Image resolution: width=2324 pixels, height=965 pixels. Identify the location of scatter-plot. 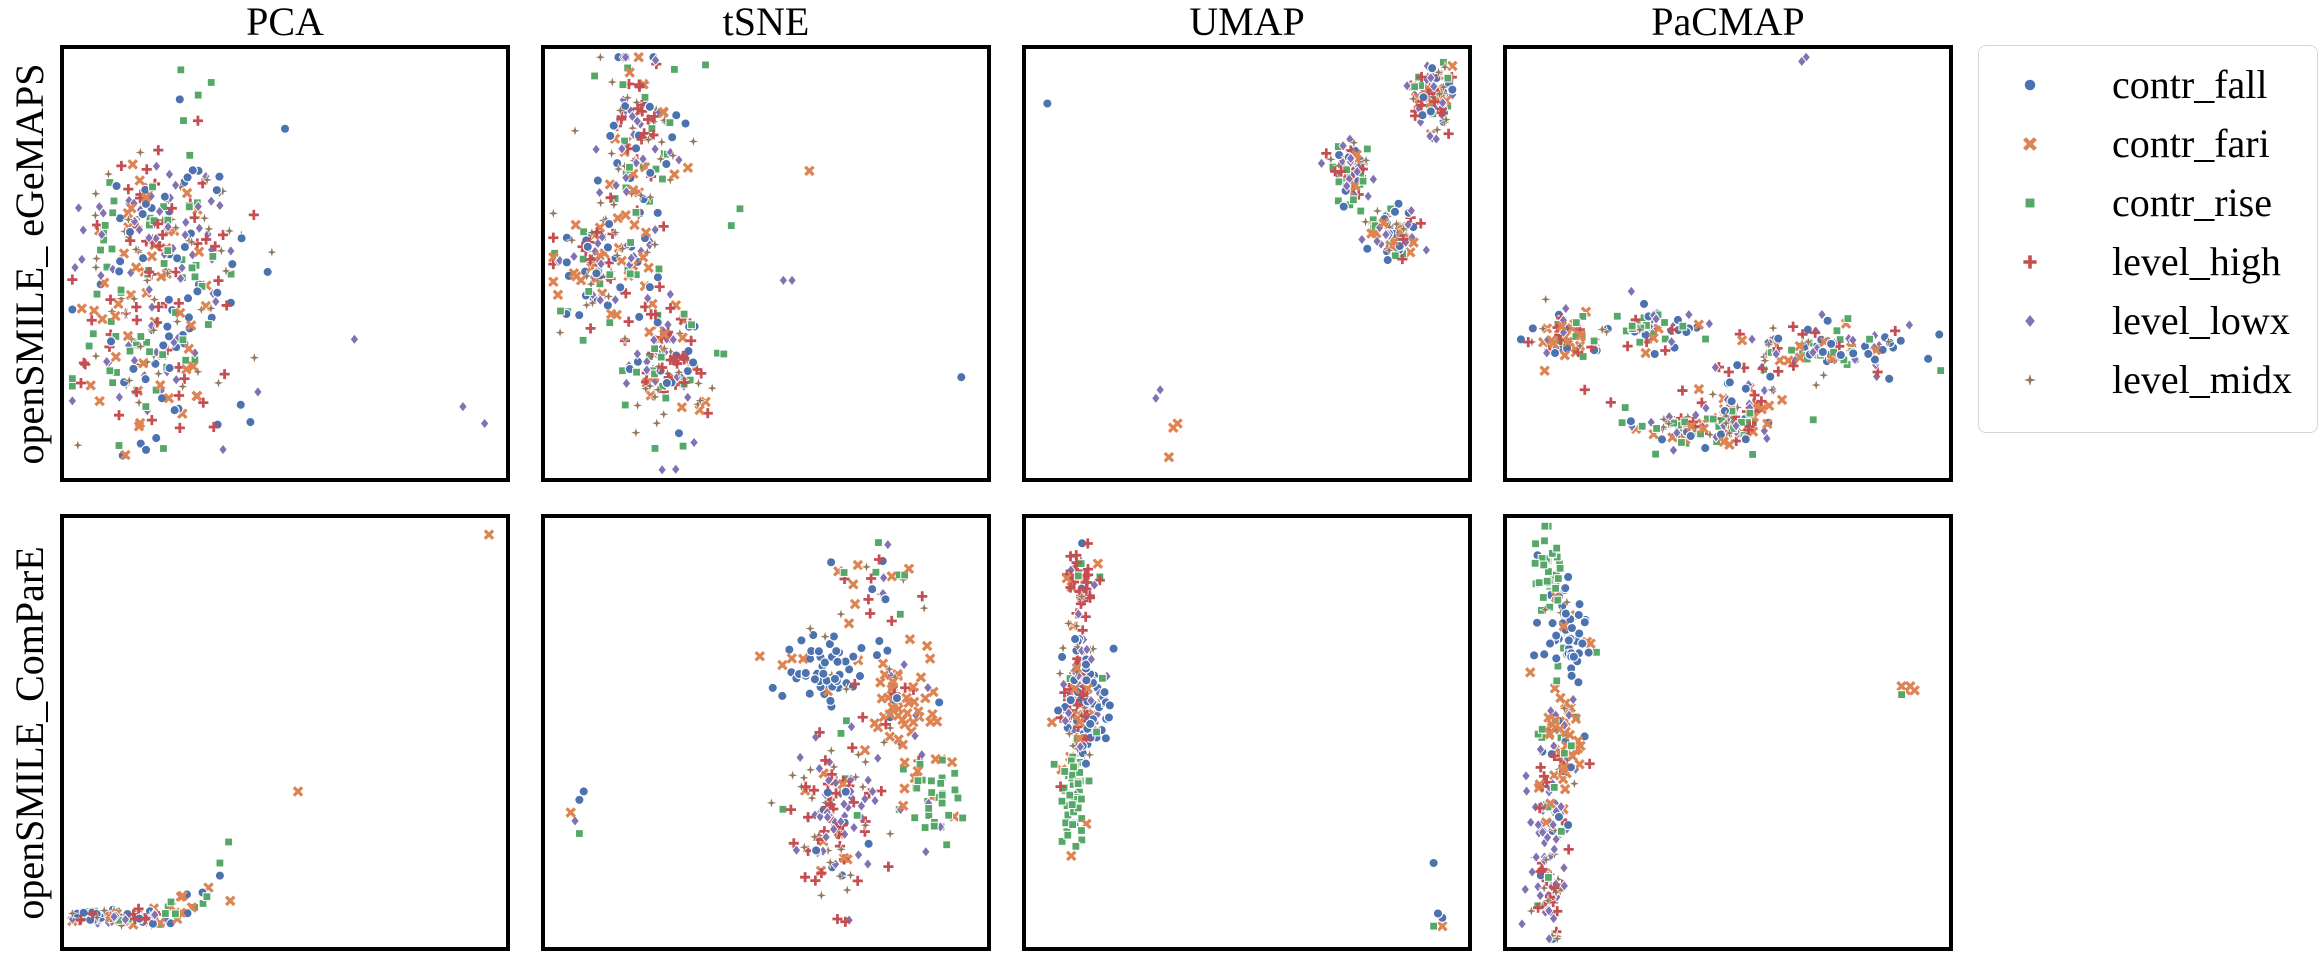
(1730, 255).